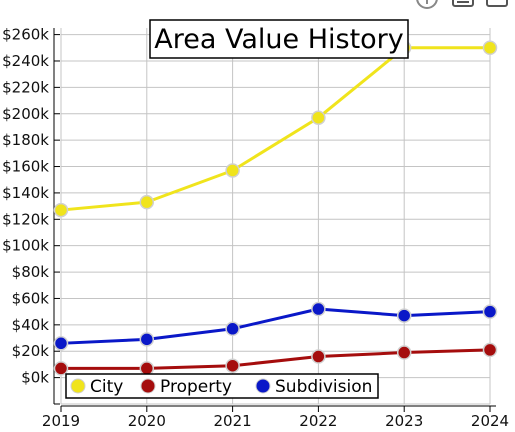 This screenshot has height=432, width=515. Describe the element at coordinates (276, 359) in the screenshot. I see `series-line-property` at that location.